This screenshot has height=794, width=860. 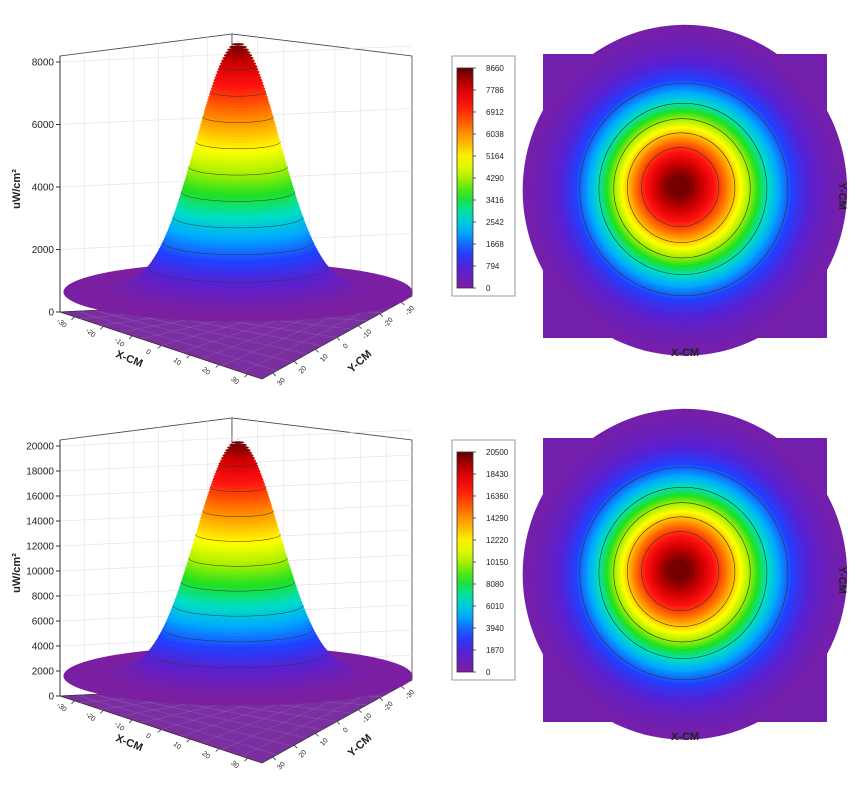 I want to click on colorbar-tick-label: 18430, so click(x=497, y=474).